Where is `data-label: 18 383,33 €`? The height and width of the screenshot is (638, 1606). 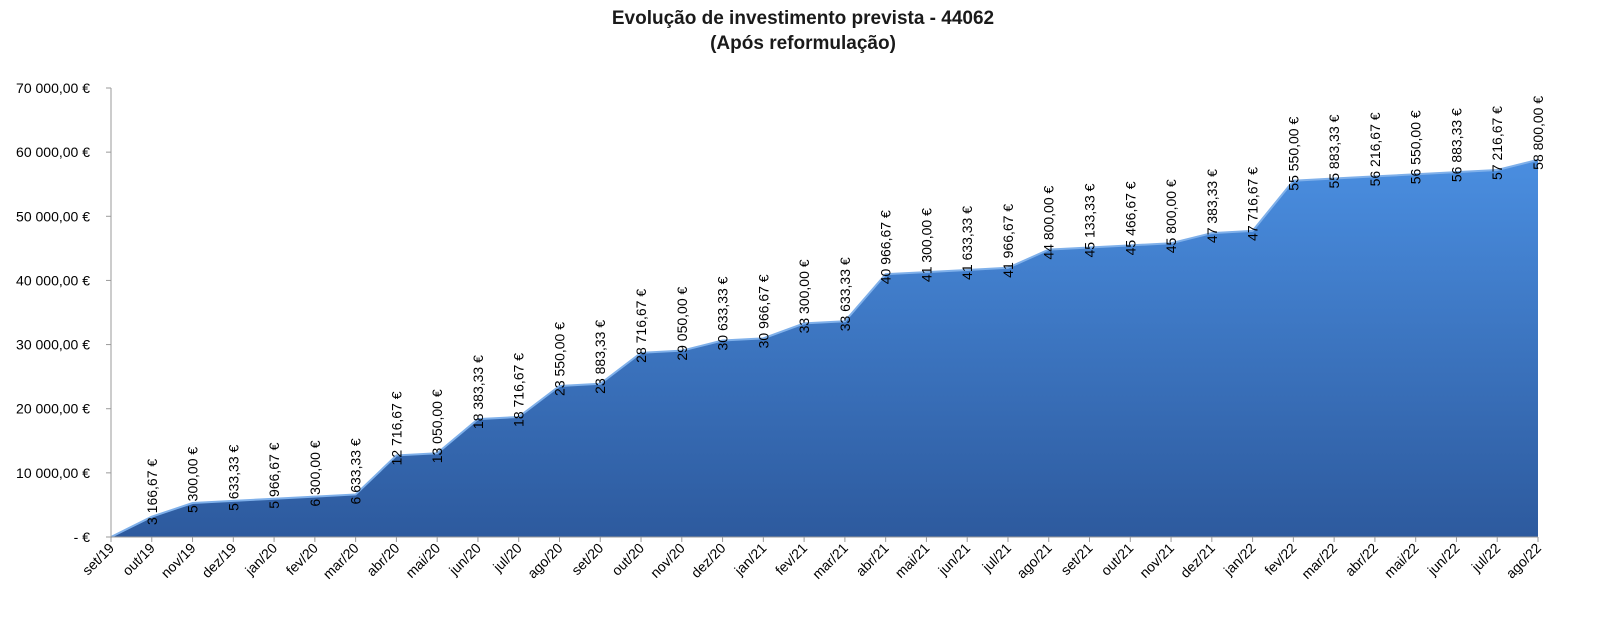 data-label: 18 383,33 € is located at coordinates (478, 392).